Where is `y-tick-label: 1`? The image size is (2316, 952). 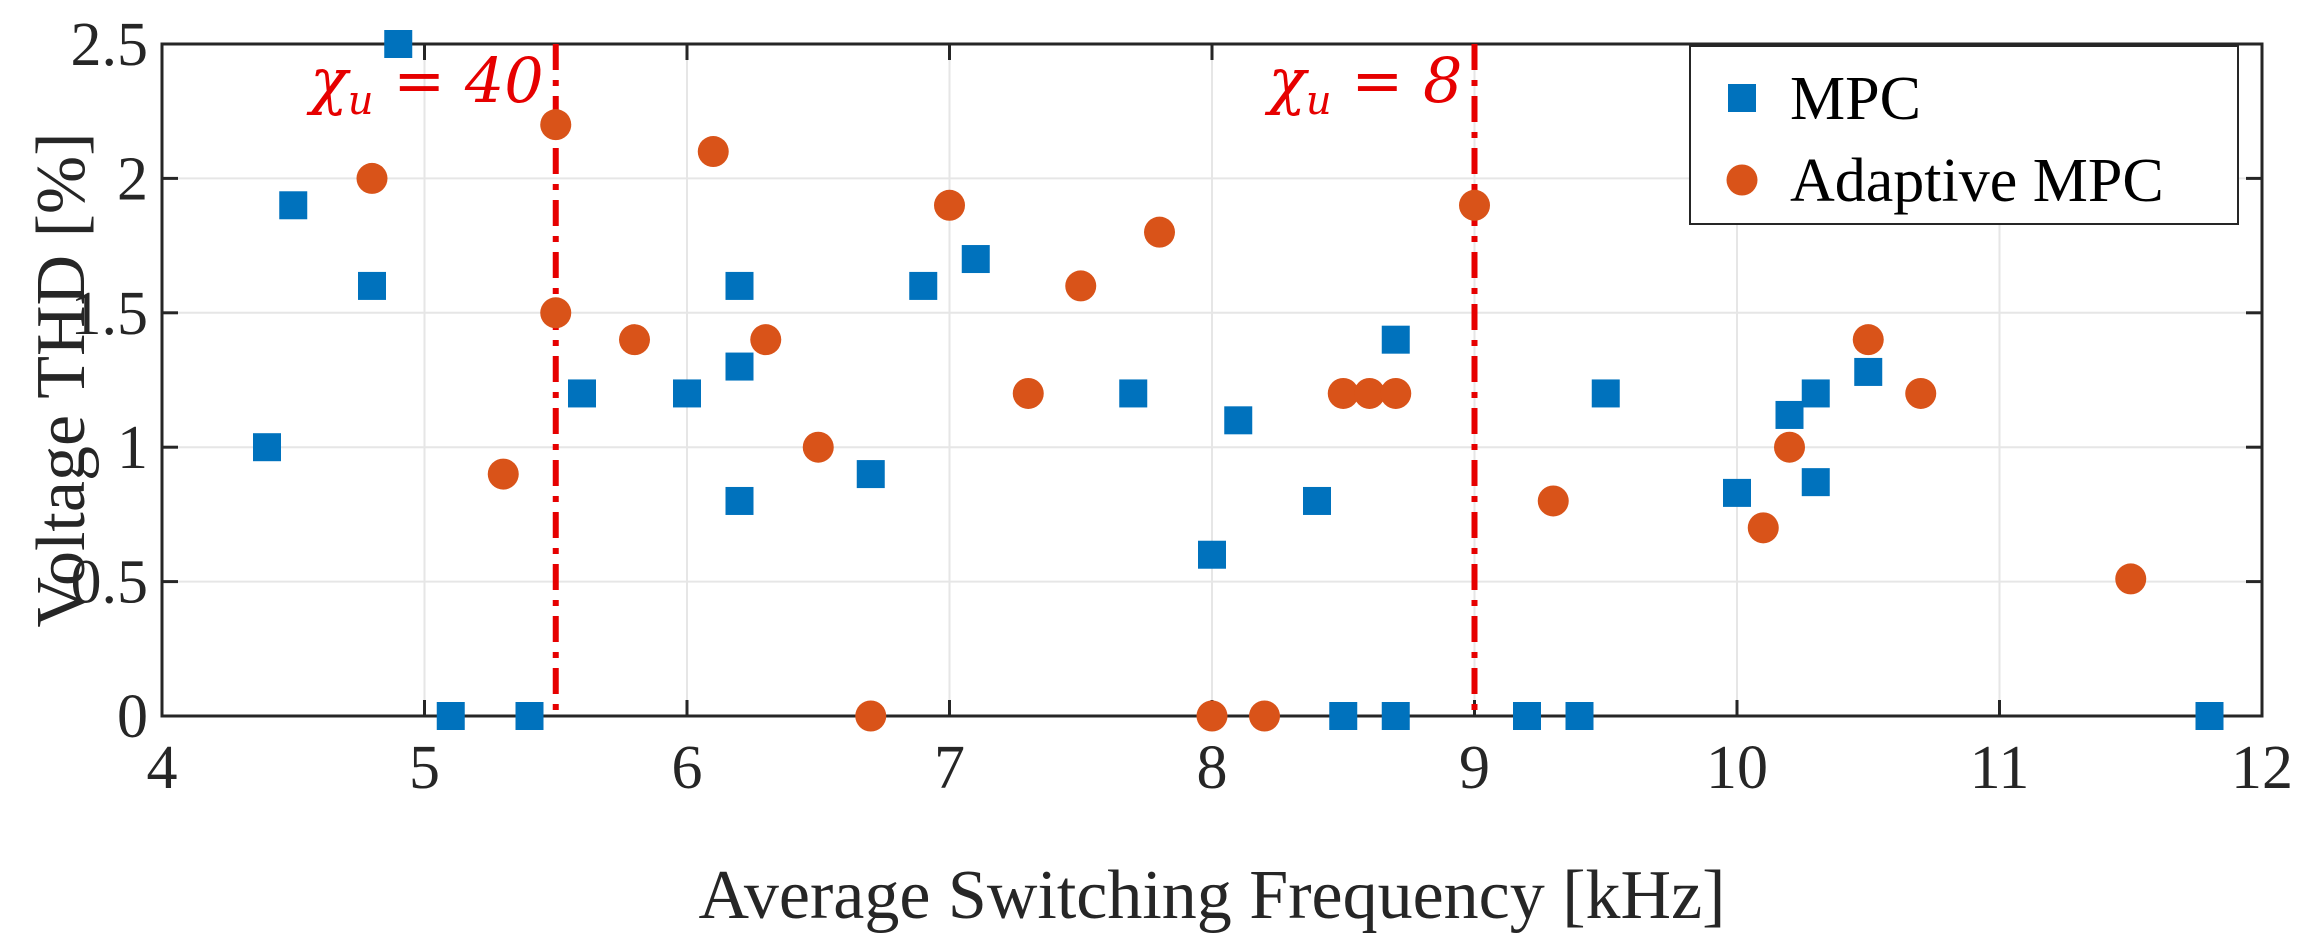 y-tick-label: 1 is located at coordinates (132, 448).